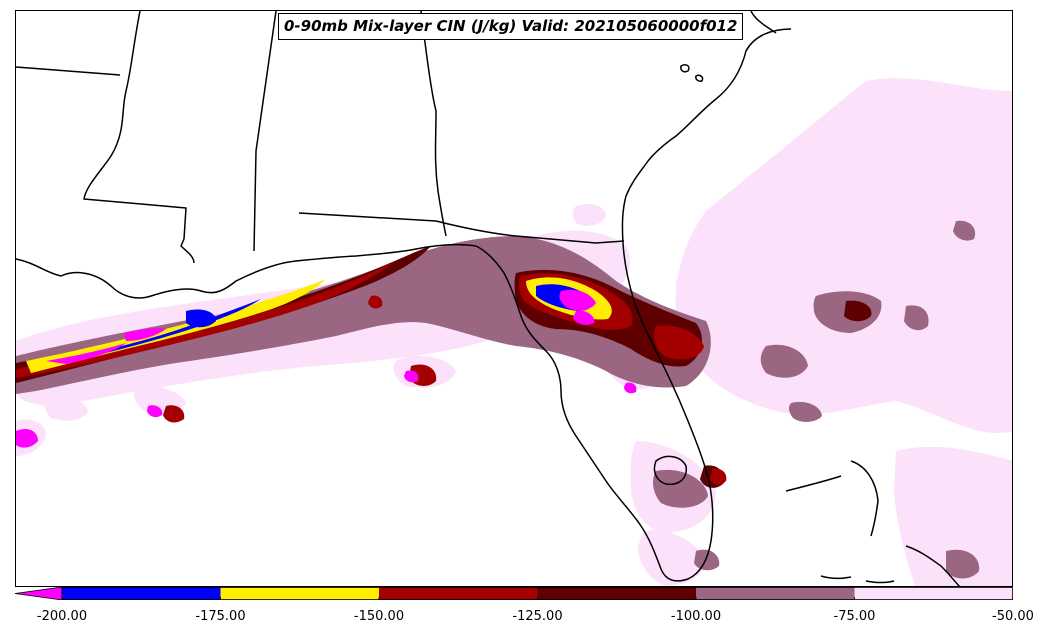 The width and height of the screenshot is (1044, 633). I want to click on cin-contour-magenta, so click(326, 368).